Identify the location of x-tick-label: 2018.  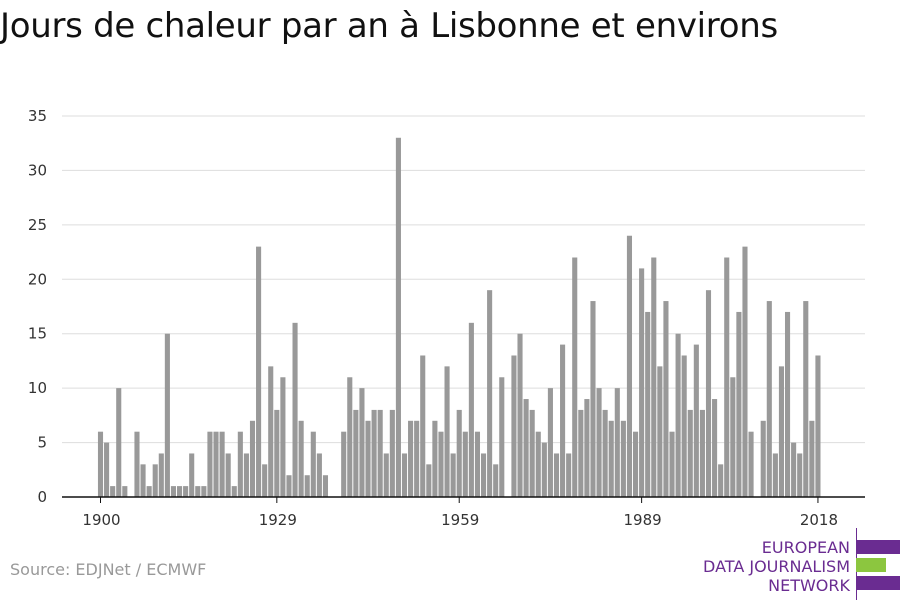
(819, 520).